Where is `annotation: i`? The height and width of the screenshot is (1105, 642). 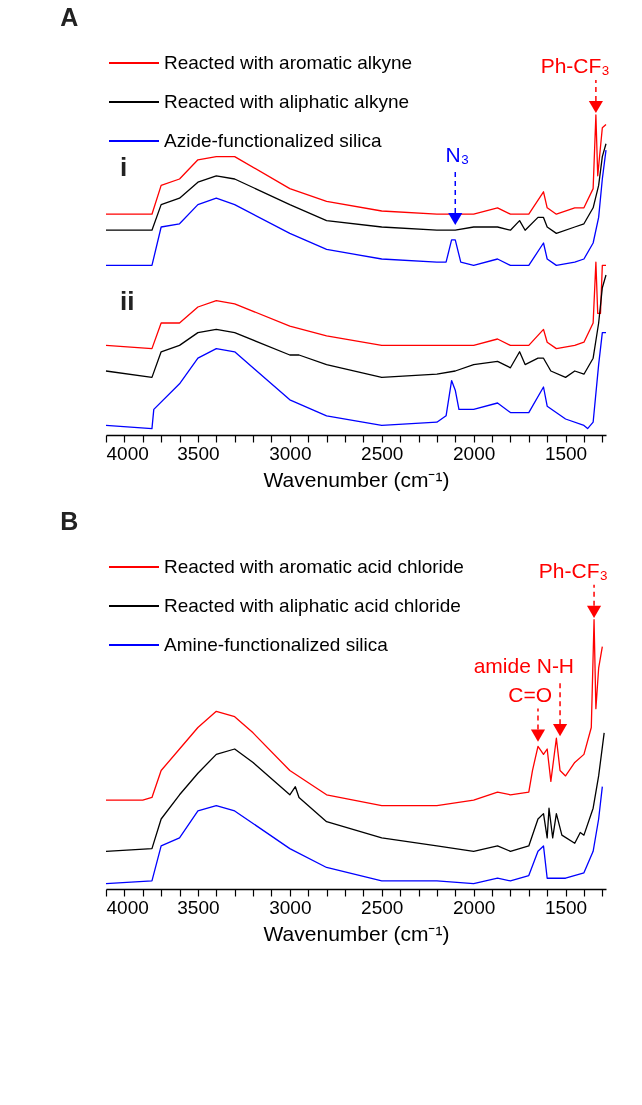 annotation: i is located at coordinates (124, 167).